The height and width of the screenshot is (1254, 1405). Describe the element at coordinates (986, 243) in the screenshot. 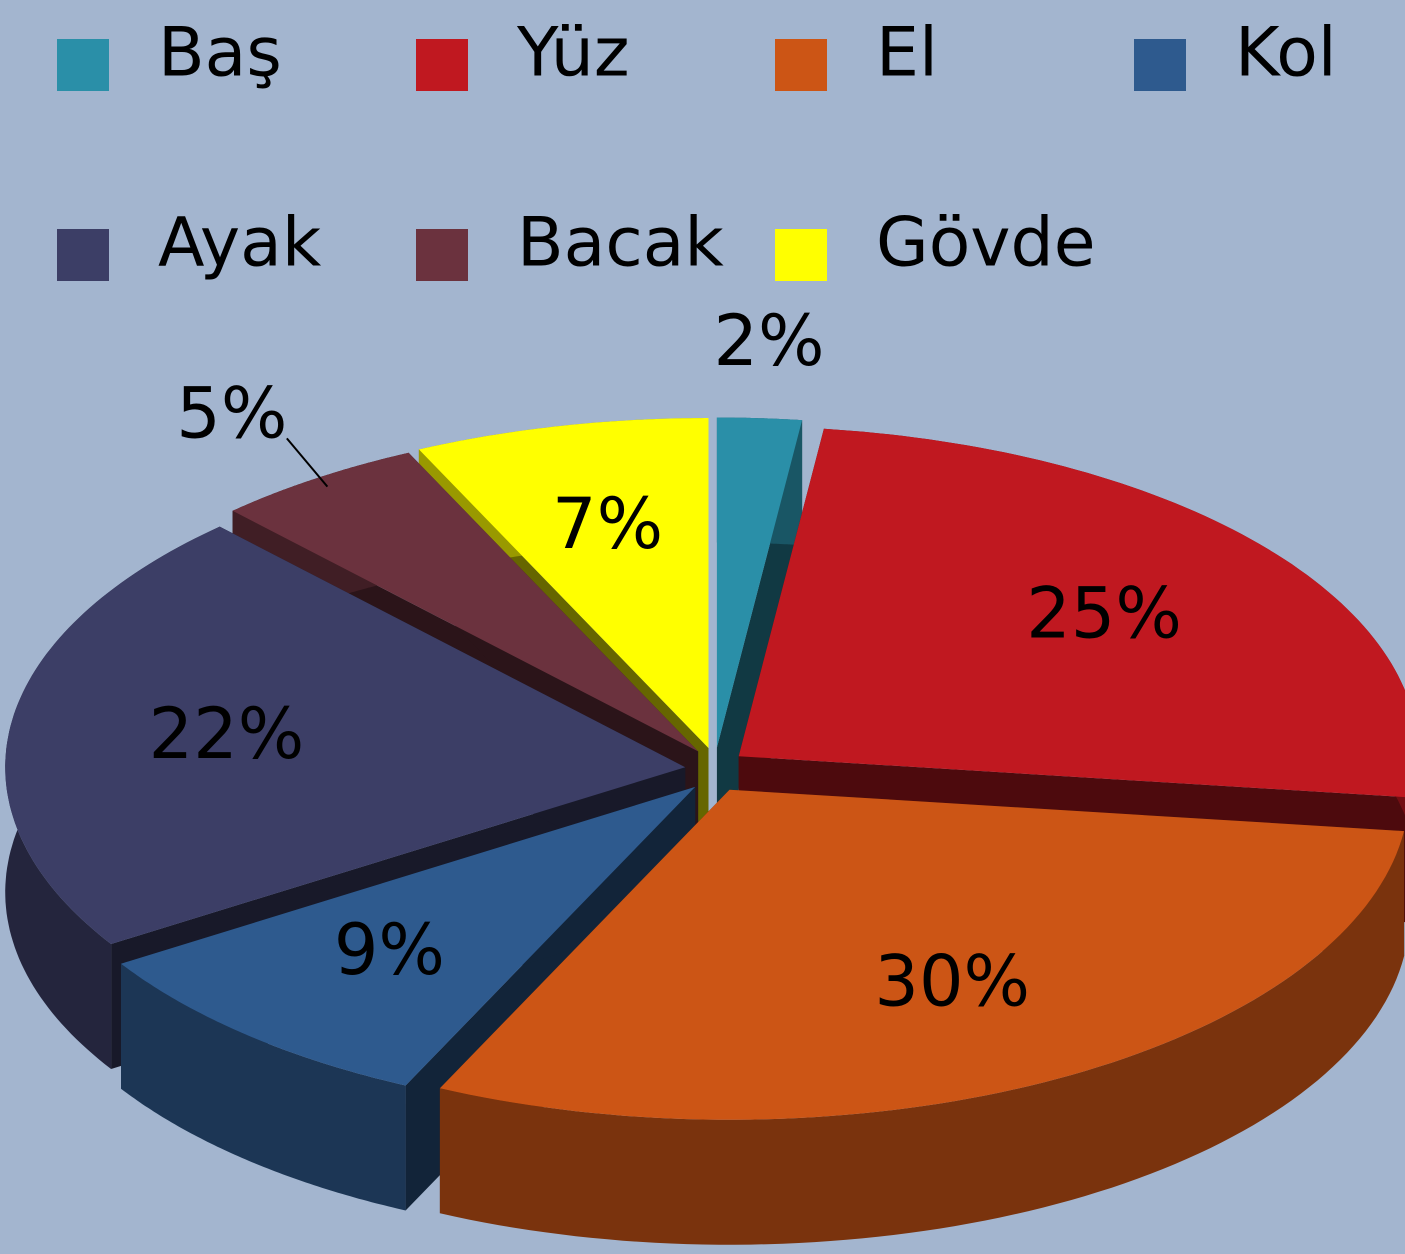

I see `legend-label: Gövde` at that location.